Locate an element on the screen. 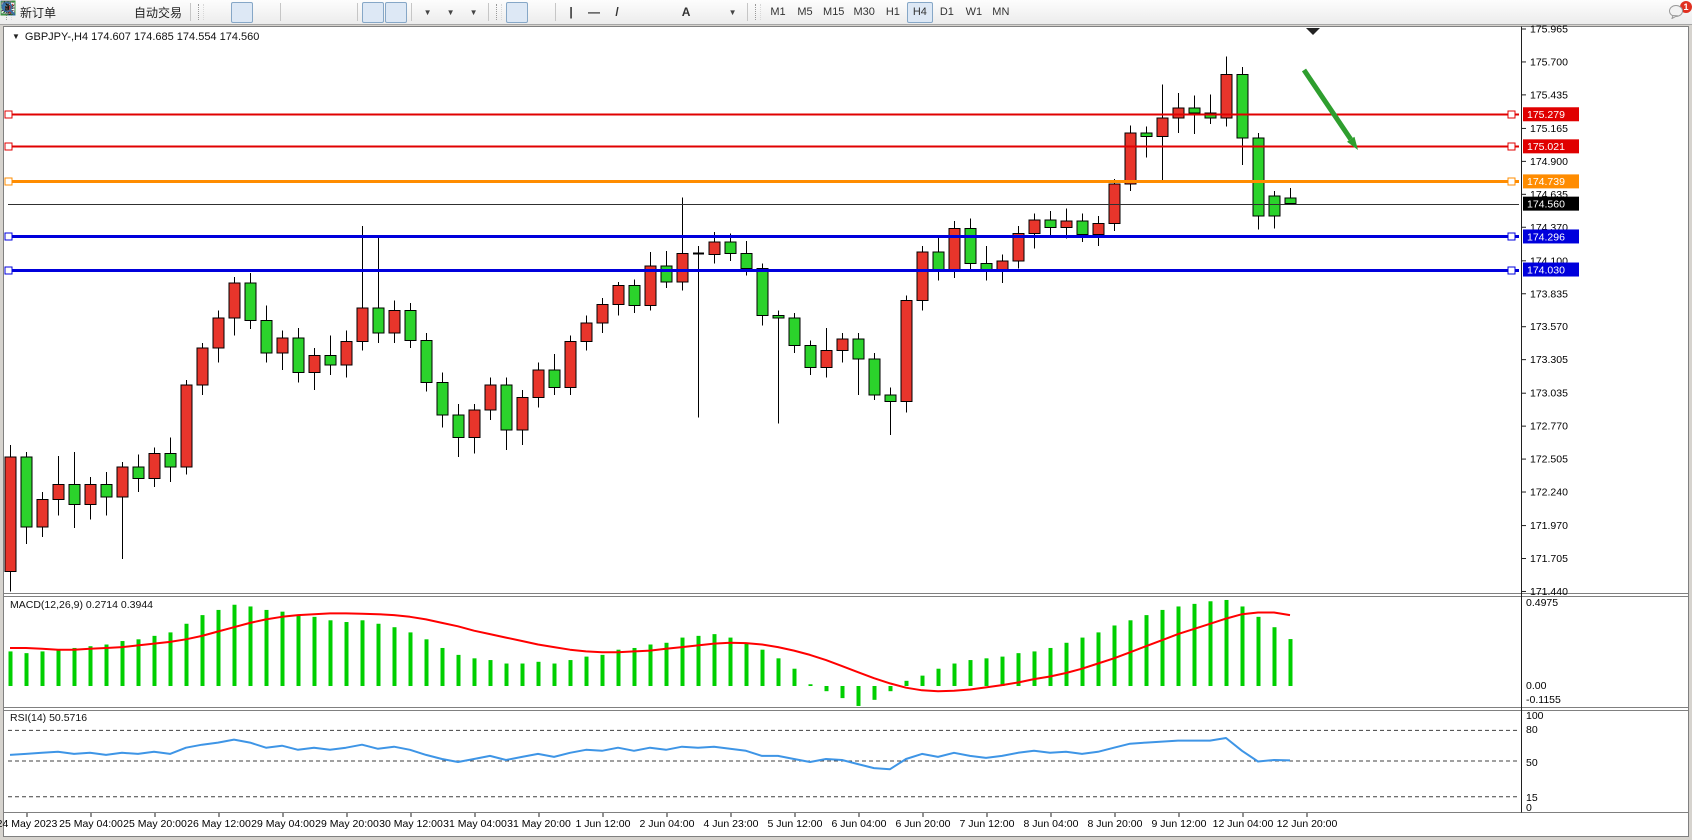 The width and height of the screenshot is (1692, 840). cursor-button is located at coordinates (266, 12).